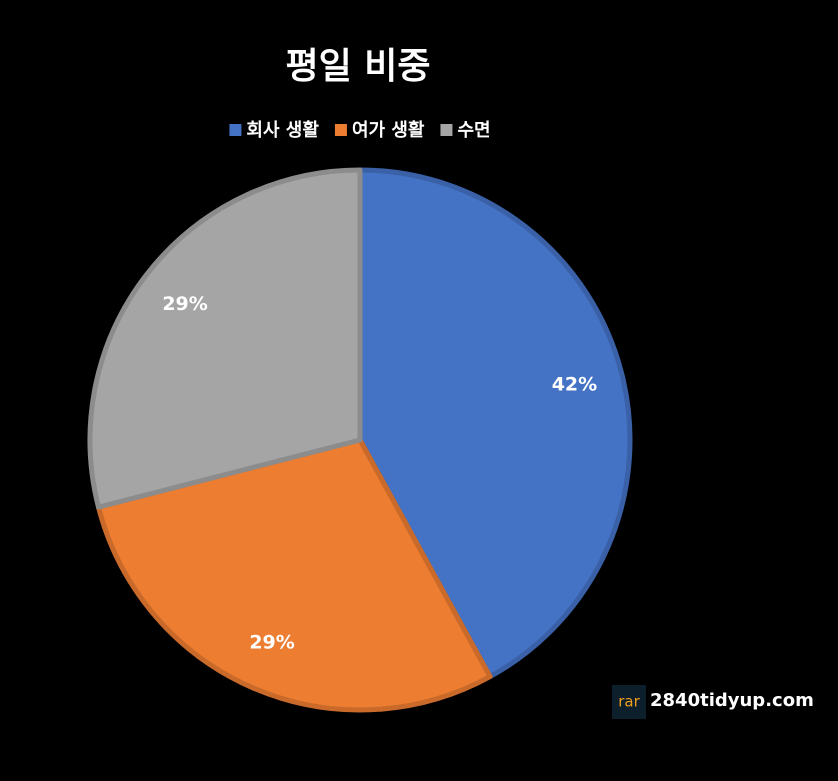 This screenshot has height=781, width=838. I want to click on chart-title: 평일 비중, so click(357, 66).